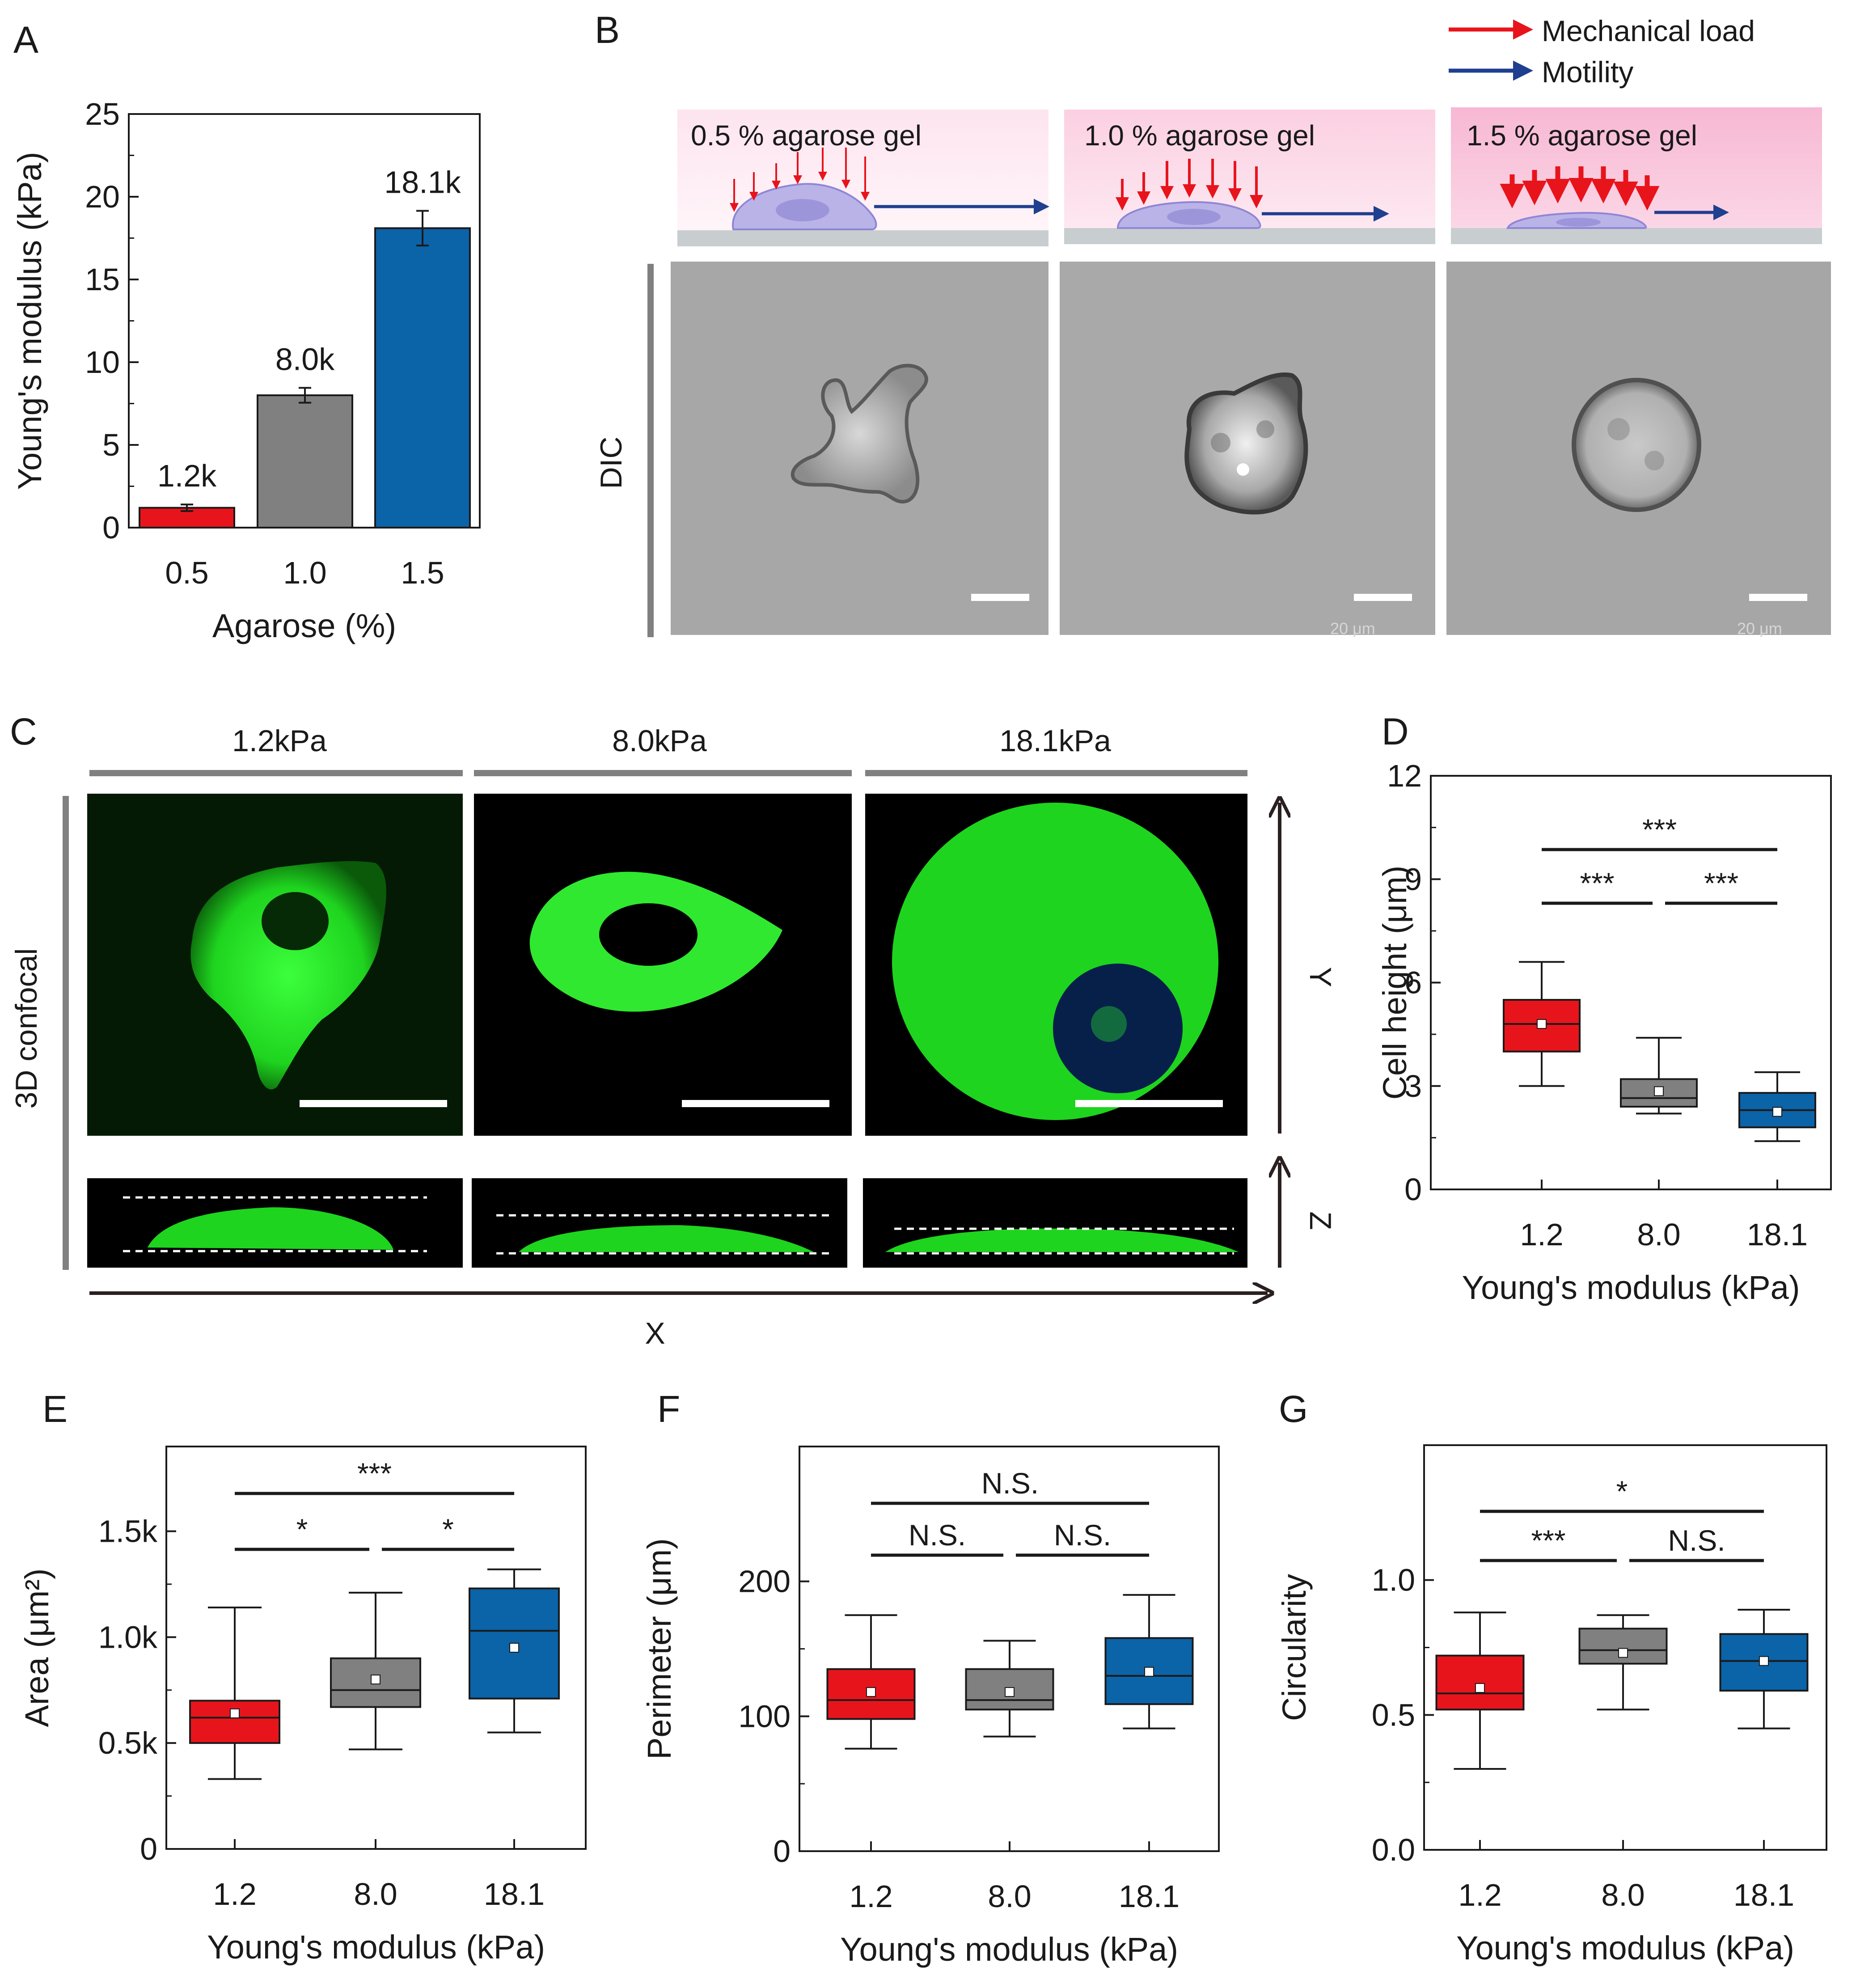 The height and width of the screenshot is (1988, 1856). I want to click on confocal-bracket, so click(66, 1033).